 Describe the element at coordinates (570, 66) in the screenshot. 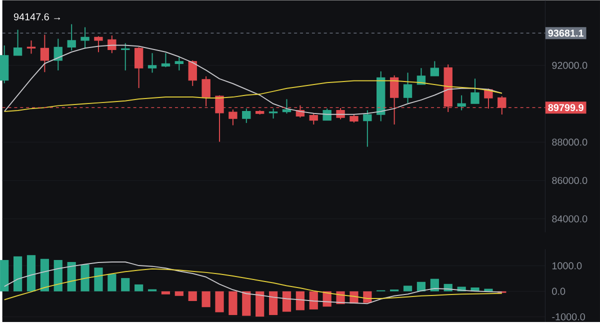

I see `y-tick-label: 92000.0` at that location.